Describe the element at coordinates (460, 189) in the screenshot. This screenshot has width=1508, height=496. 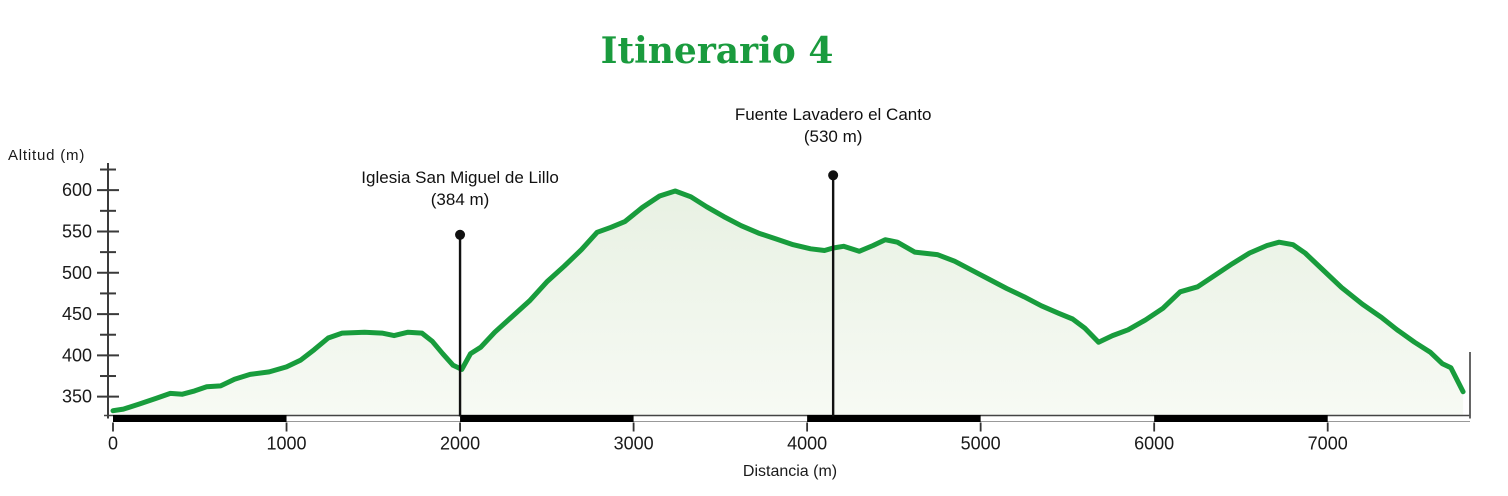
I see `annotation-iglesia: Iglesia San Miguel de Lillo (384 m)` at that location.